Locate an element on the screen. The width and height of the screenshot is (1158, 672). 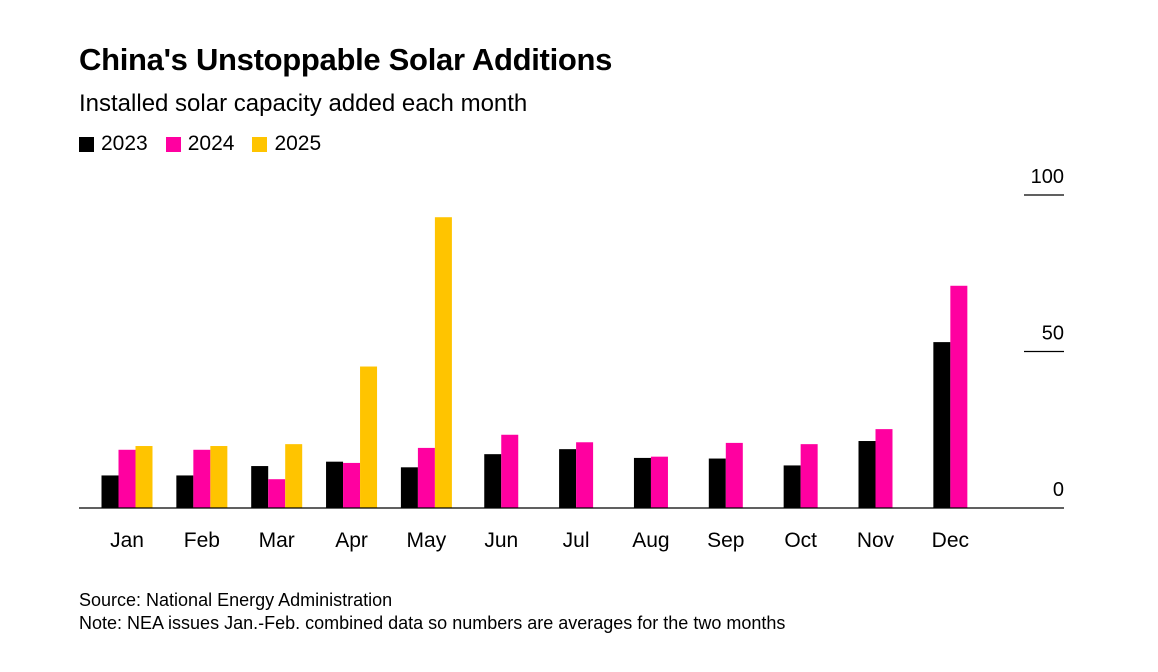
x-tick-label-jan: Jan is located at coordinates (127, 540).